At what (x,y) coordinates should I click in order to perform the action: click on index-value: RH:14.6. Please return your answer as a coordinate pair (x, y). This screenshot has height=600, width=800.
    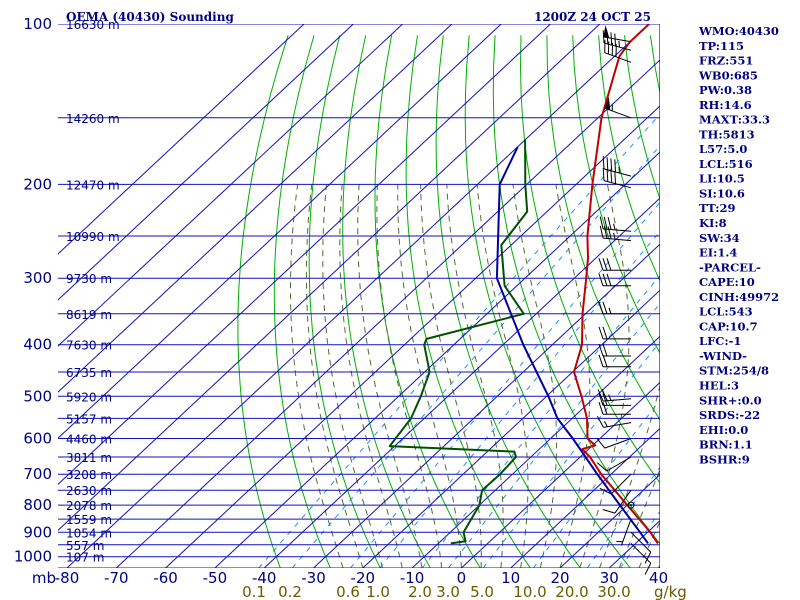
    Looking at the image, I should click on (725, 105).